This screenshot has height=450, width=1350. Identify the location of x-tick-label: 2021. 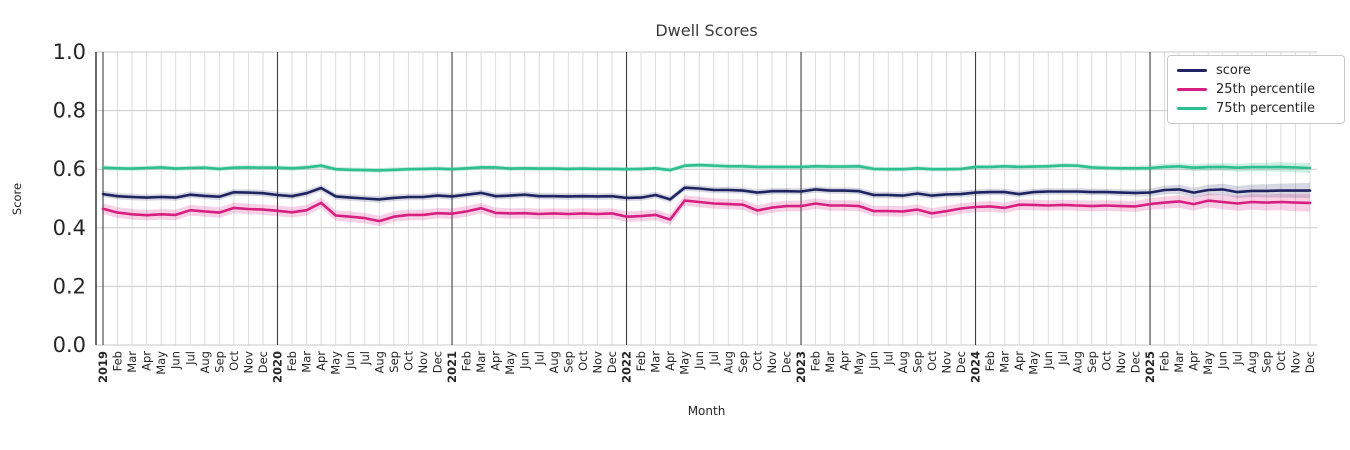
(452, 367).